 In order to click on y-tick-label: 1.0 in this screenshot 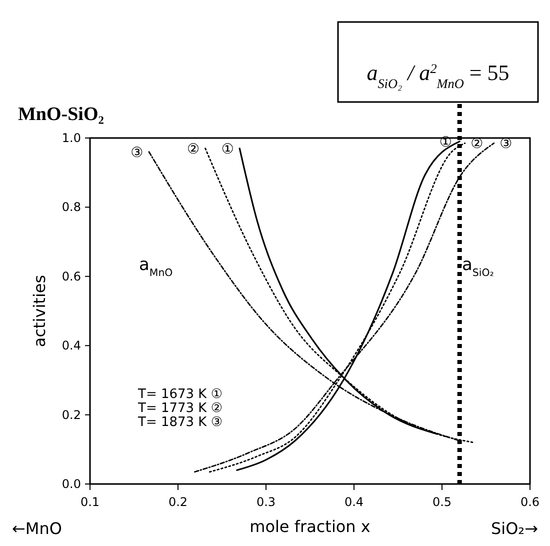, I will do `click(71, 138)`.